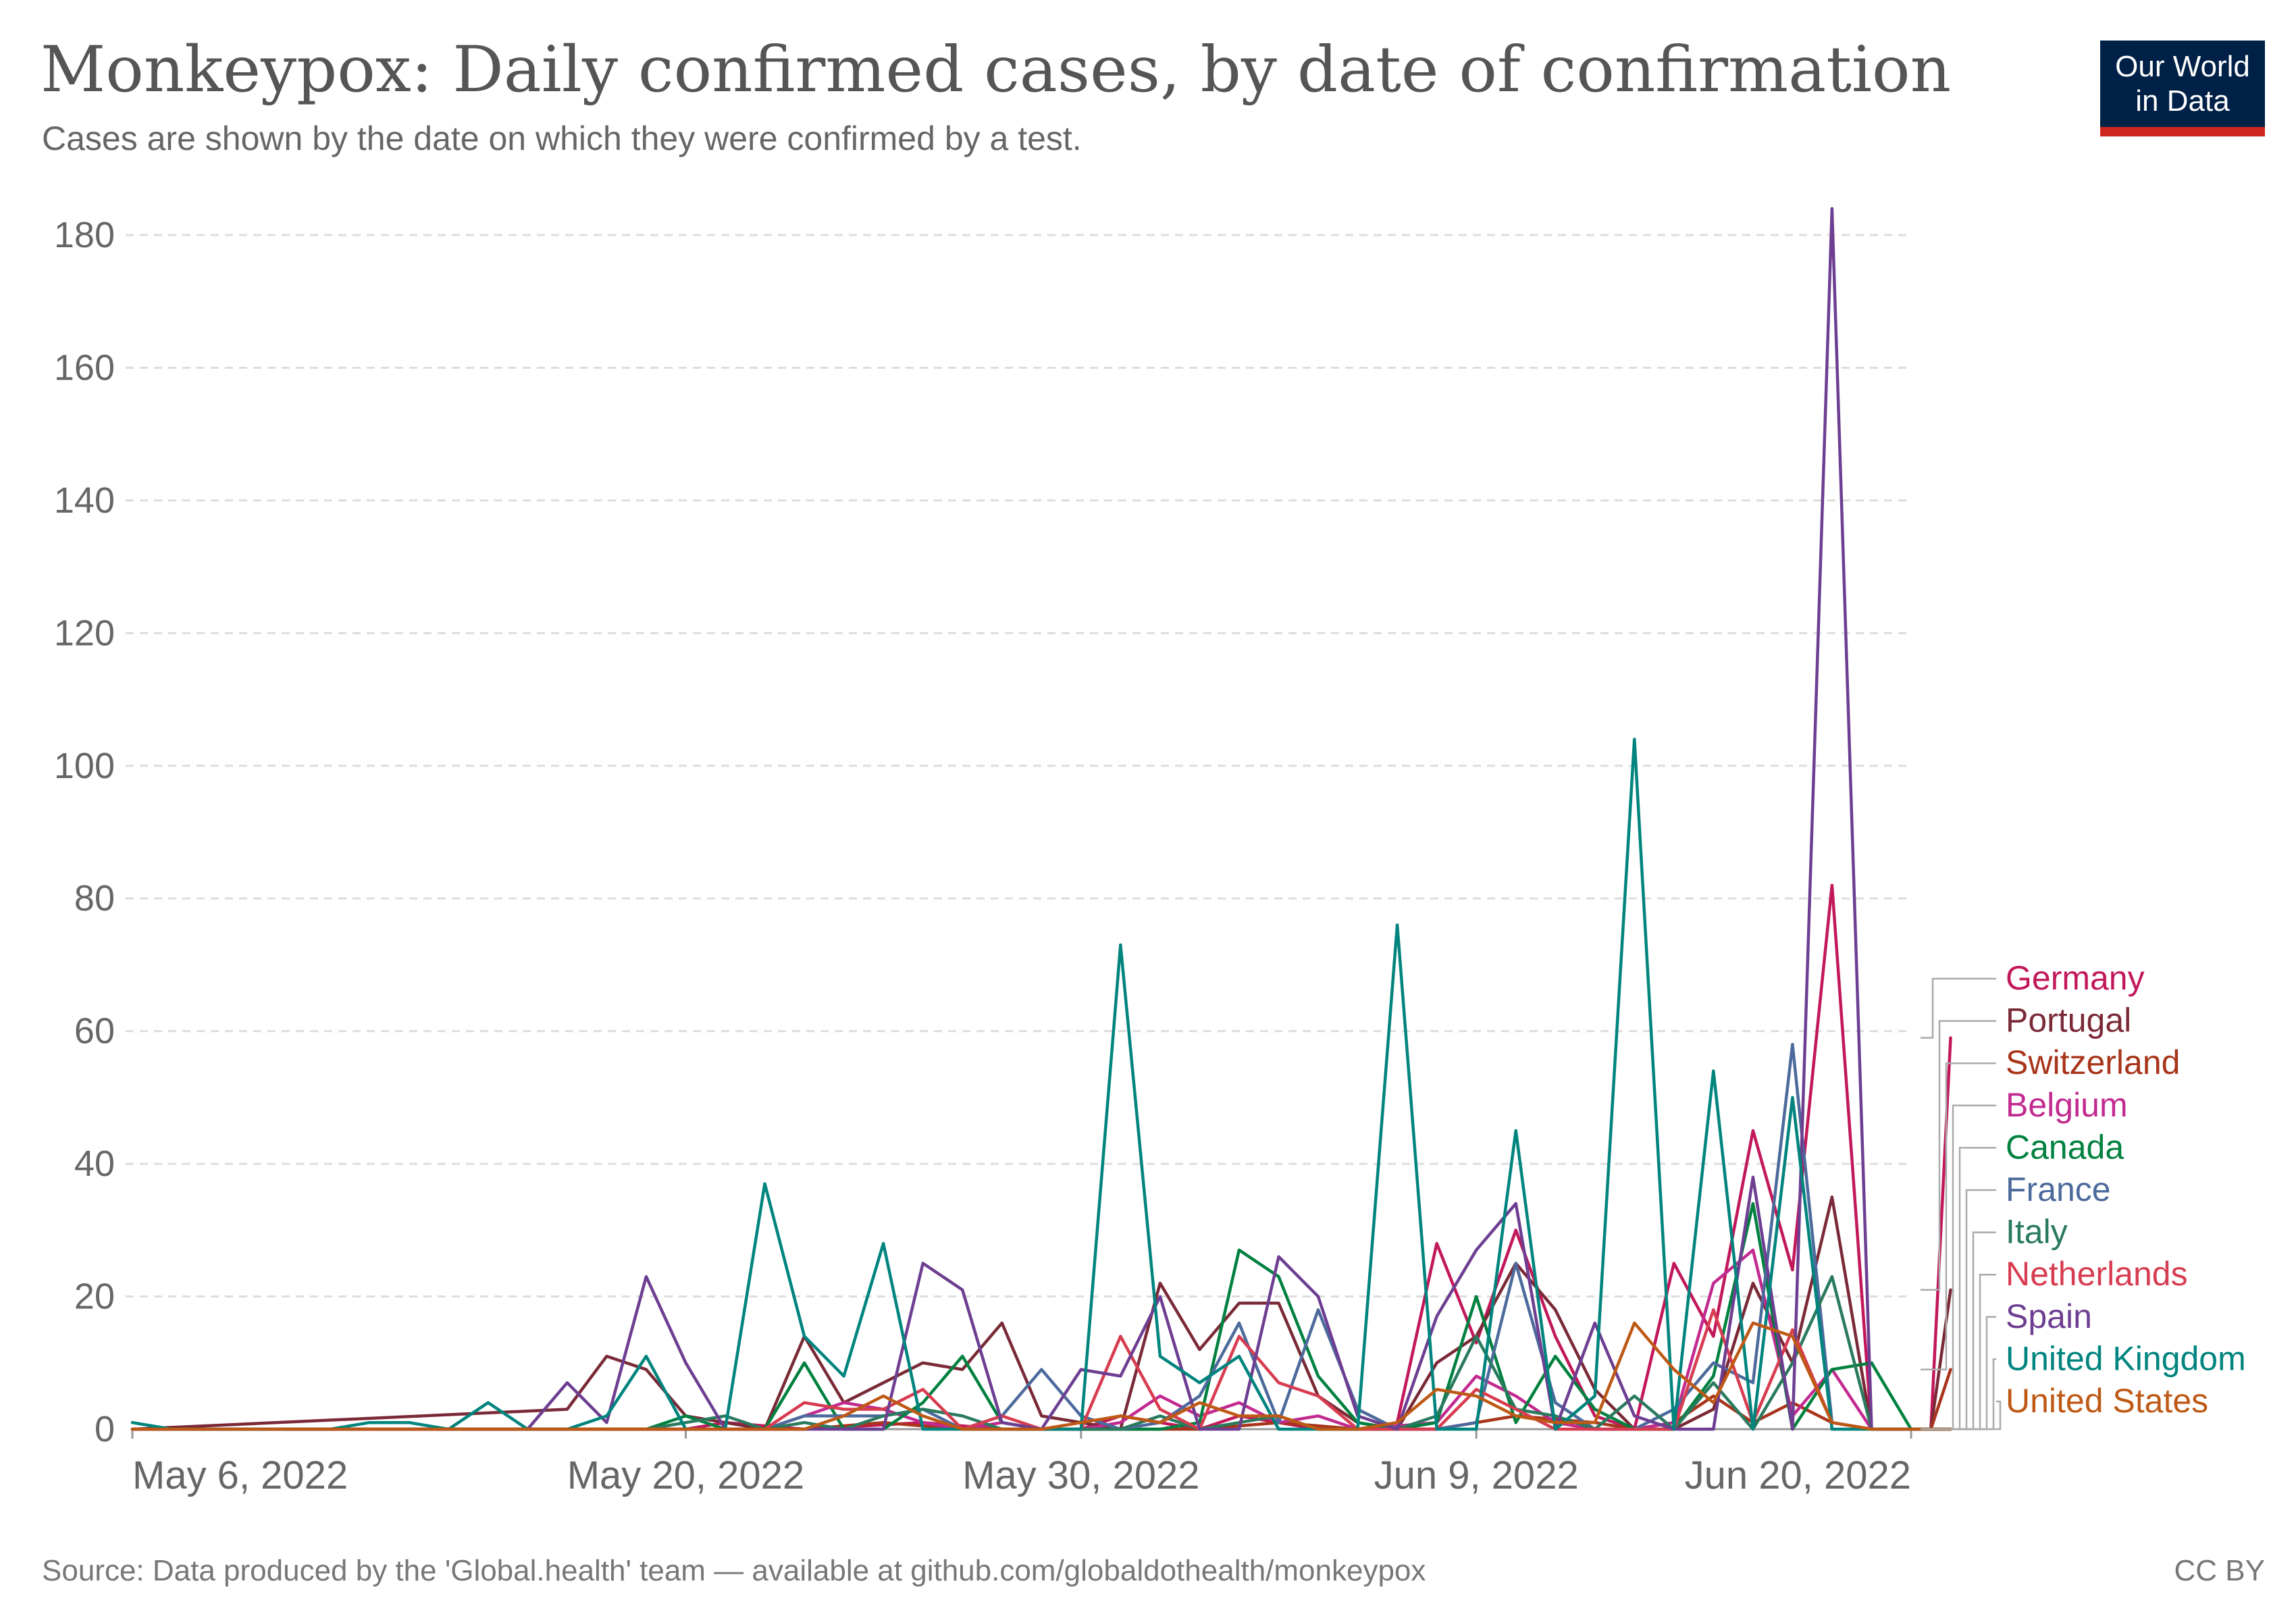  I want to click on legend-label-netherlands: Netherlands, so click(2097, 1274).